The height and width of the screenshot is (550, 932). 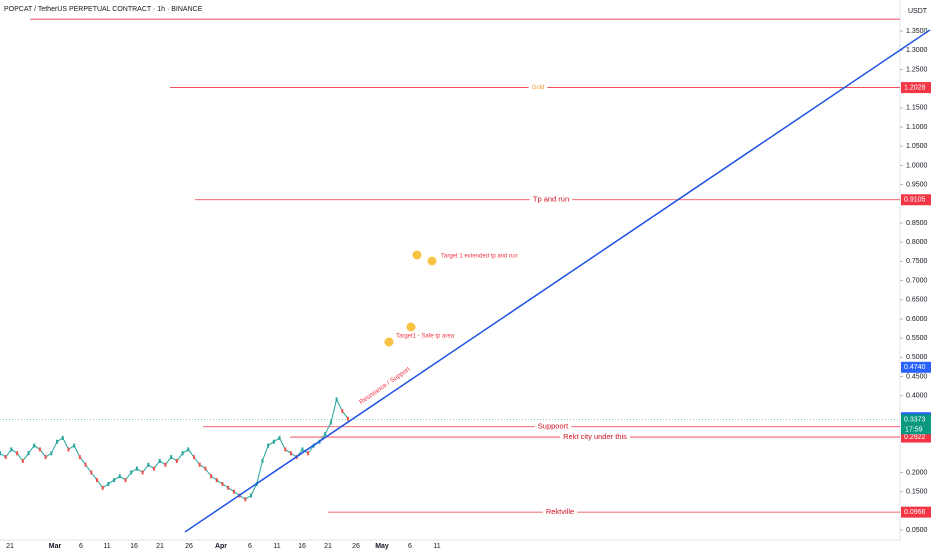 I want to click on y-tick-label: 1.3500, so click(x=917, y=31).